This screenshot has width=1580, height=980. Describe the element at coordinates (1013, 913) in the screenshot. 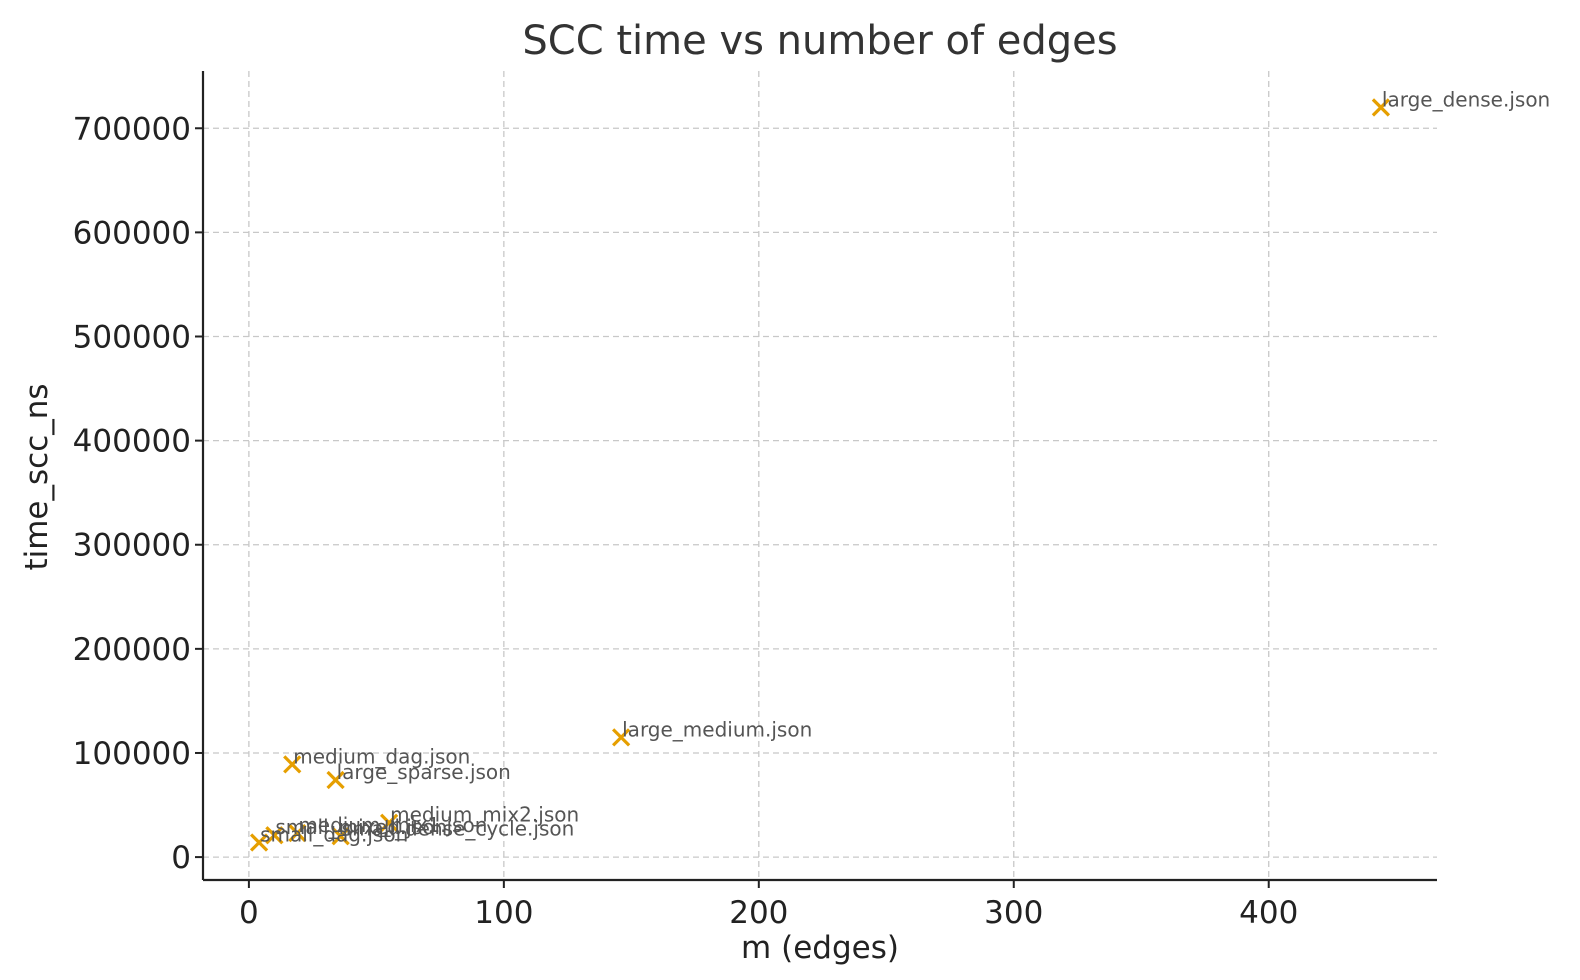

I see `x-tick-label: 300` at that location.